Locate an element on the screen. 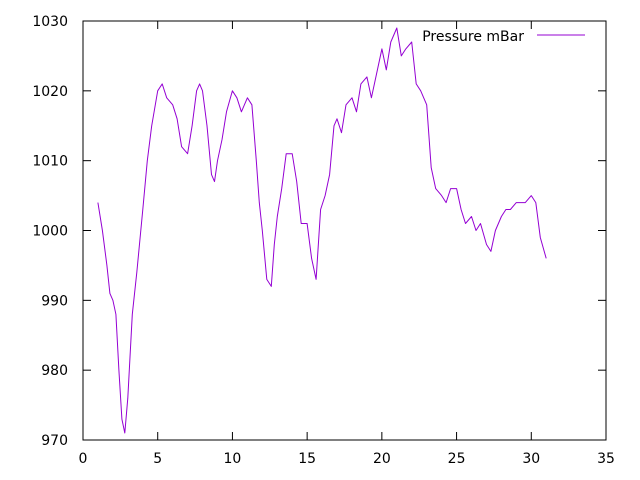 The height and width of the screenshot is (480, 640). y-tick-label: 1010 is located at coordinates (50, 162).